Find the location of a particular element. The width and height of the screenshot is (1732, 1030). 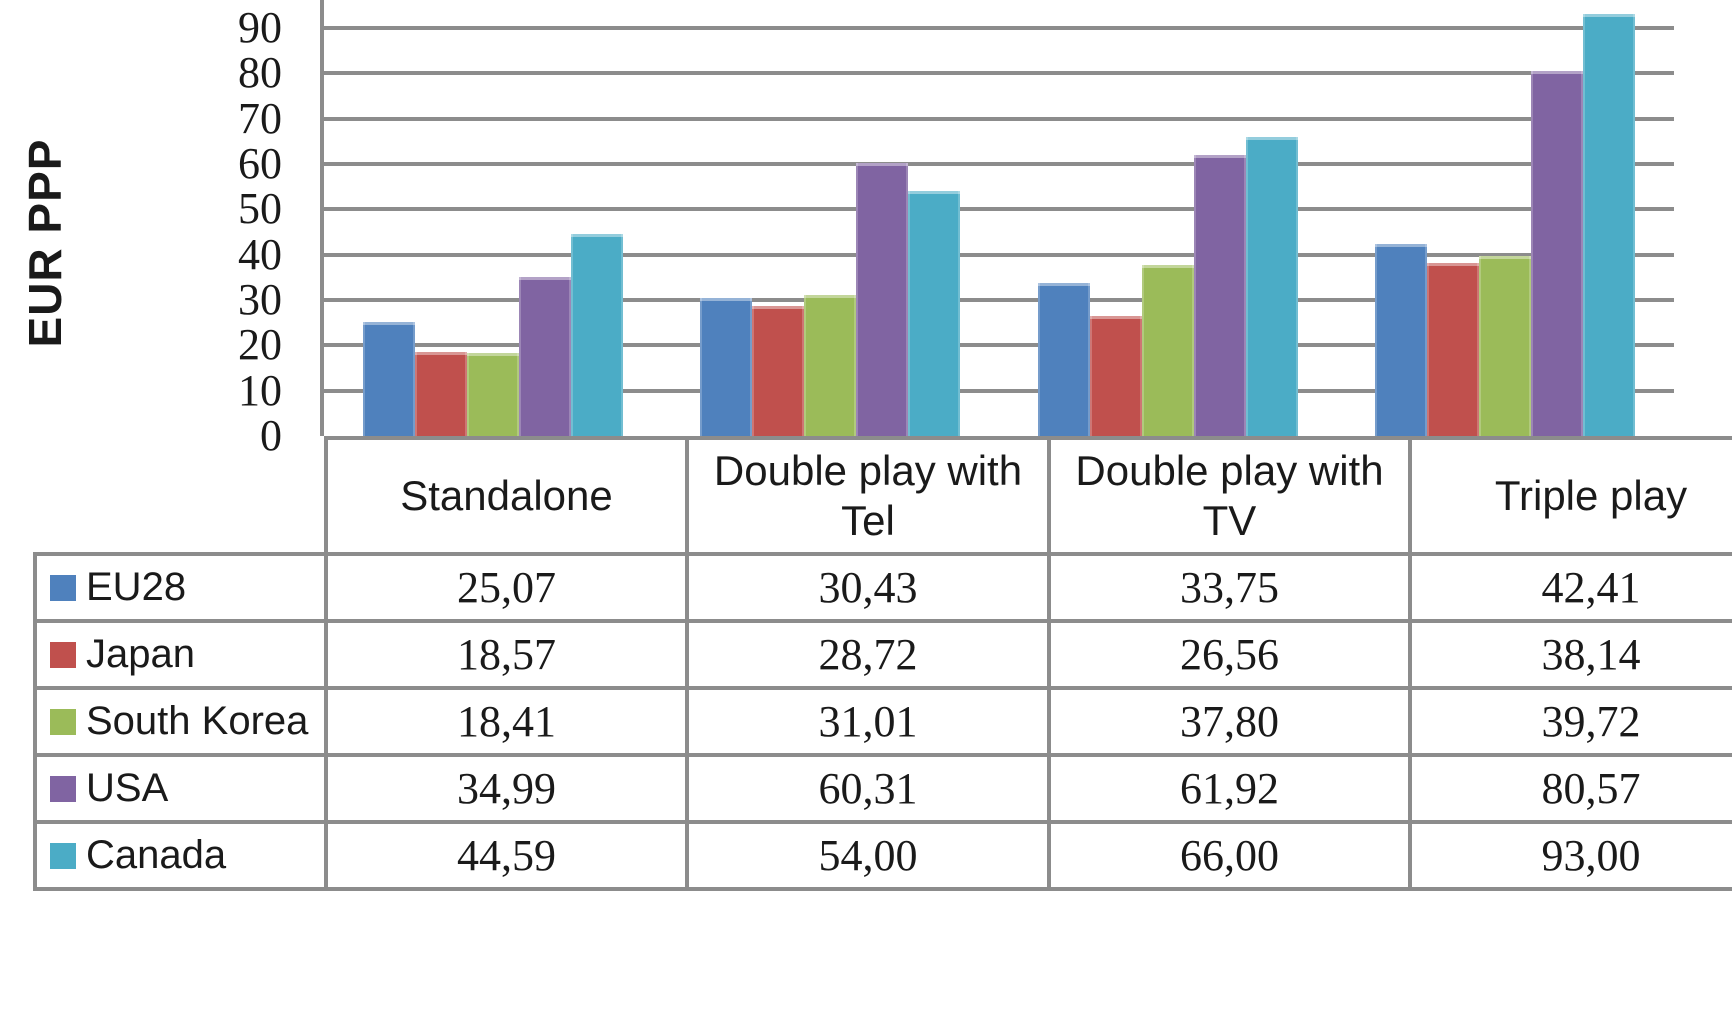

table-row-usa: USA 34,99 60,31 61,92 80,57 is located at coordinates (882, 788).